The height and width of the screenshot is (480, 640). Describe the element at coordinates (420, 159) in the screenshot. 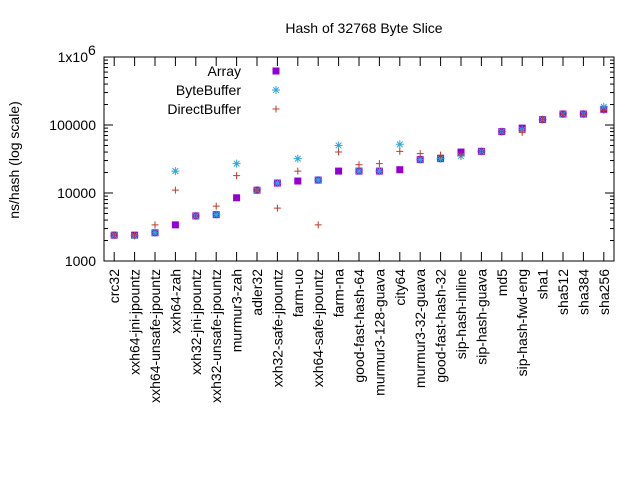

I see `point-bytebuffer-murmur3-32-guava` at that location.